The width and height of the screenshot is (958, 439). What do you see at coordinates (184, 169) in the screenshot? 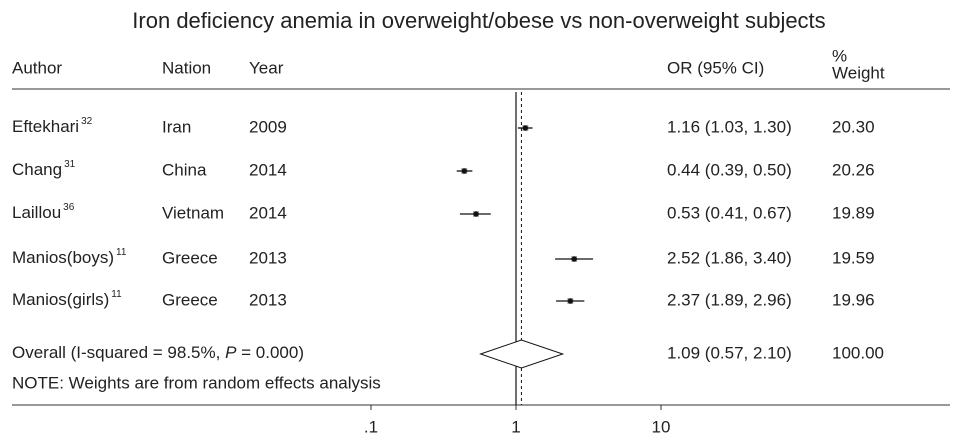
I see `nation-label: China` at bounding box center [184, 169].